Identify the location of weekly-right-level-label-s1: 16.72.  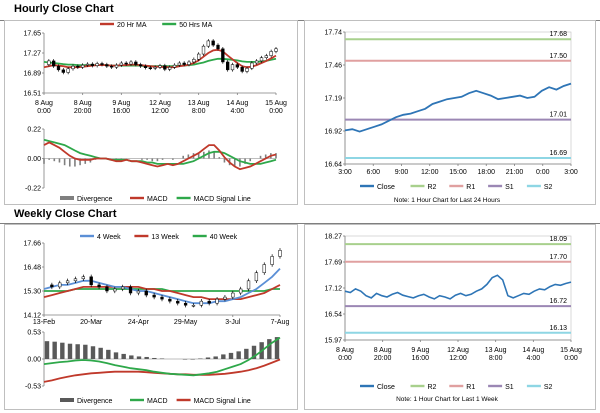
(558, 301).